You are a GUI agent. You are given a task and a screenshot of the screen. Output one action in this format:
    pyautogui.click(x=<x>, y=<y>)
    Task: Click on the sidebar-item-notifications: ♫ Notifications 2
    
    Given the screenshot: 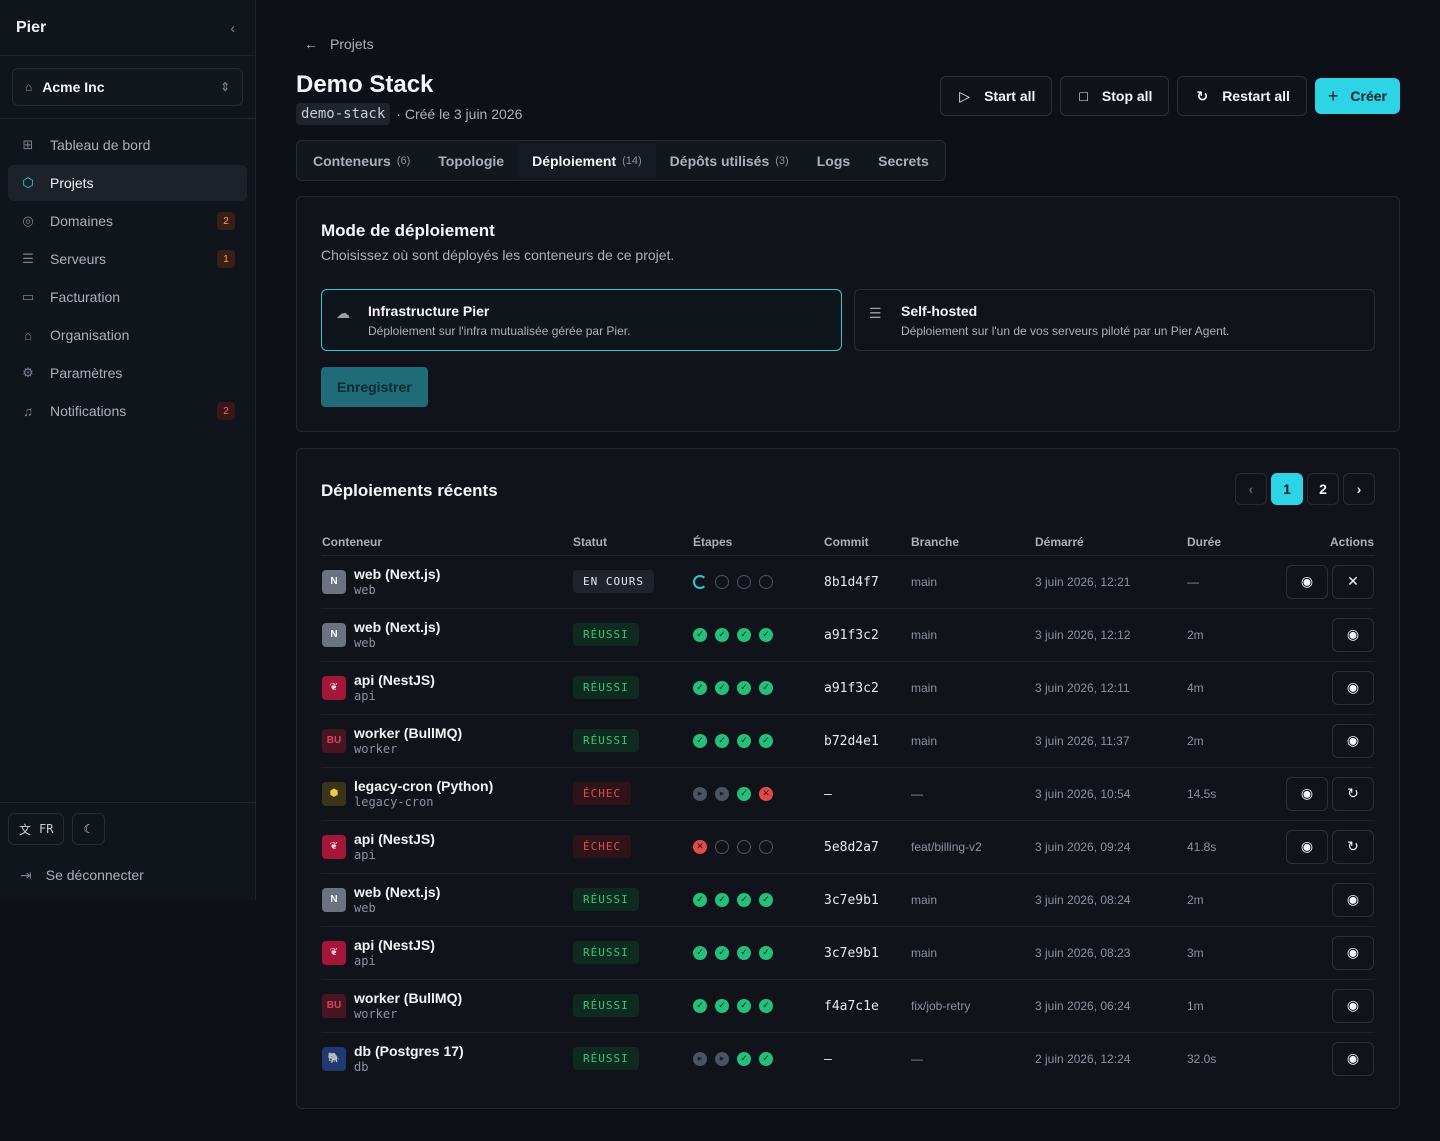 What is the action you would take?
    pyautogui.click(x=127, y=411)
    